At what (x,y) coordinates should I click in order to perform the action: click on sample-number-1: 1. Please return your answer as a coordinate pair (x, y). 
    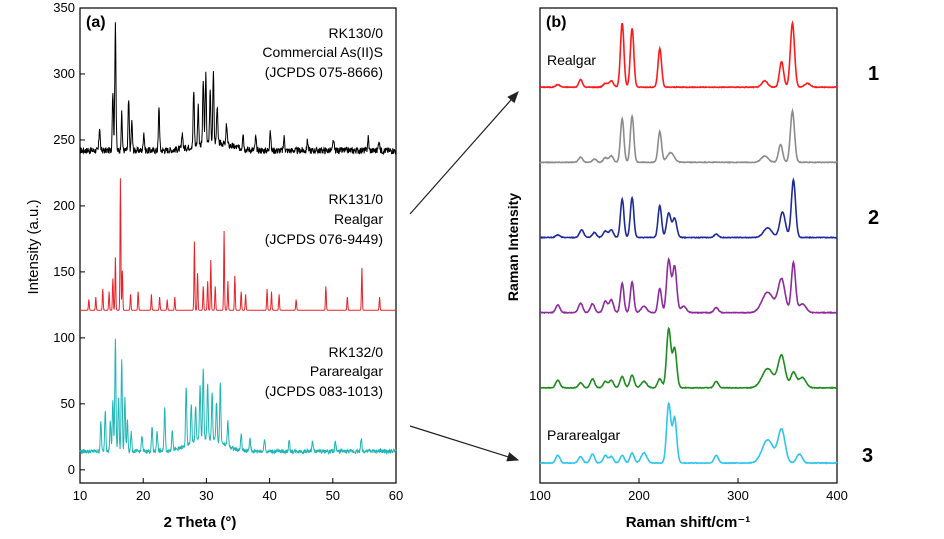
    Looking at the image, I should click on (873, 74).